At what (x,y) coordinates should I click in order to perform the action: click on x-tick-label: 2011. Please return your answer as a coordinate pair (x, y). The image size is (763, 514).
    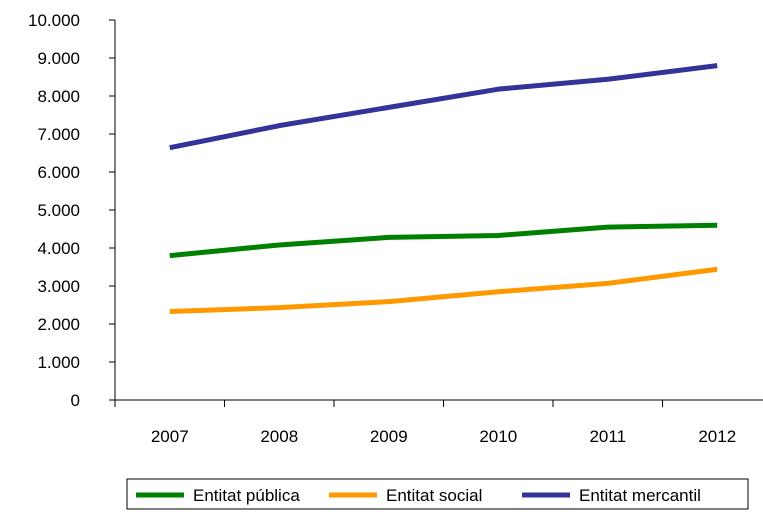
    Looking at the image, I should click on (607, 436).